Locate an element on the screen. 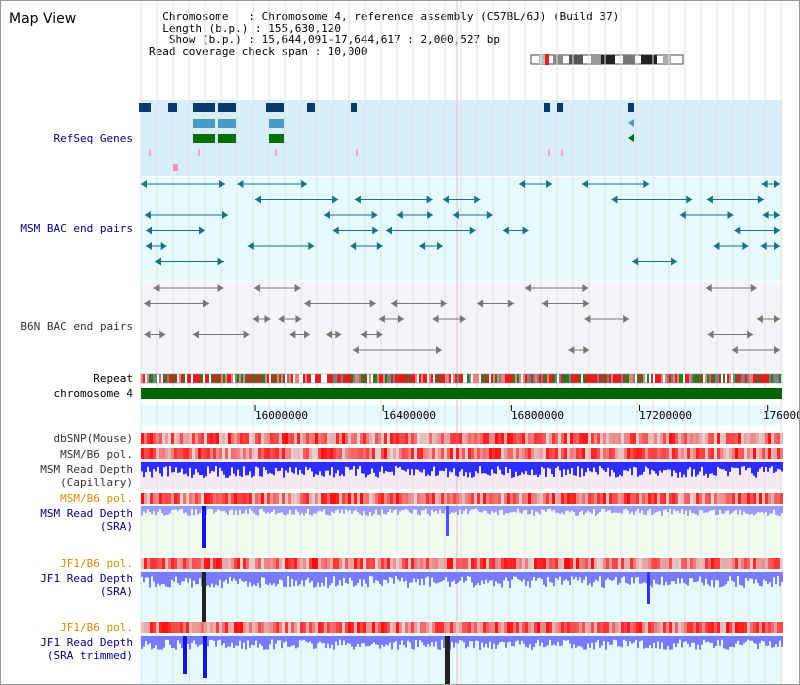  track-label-b6n-bac: B6N BAC end pairs is located at coordinates (76, 326).